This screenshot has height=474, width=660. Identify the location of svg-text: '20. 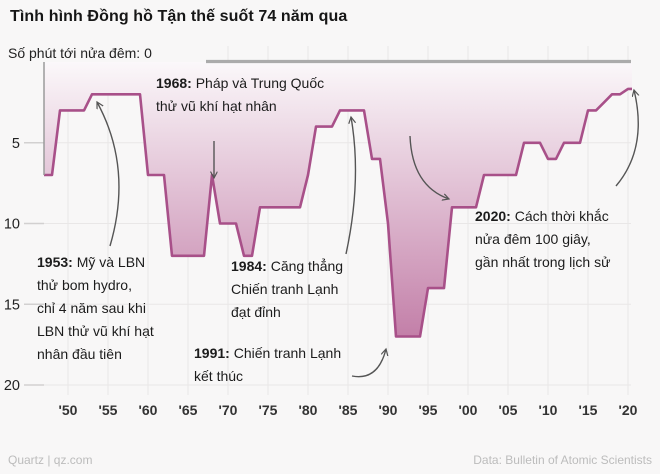
(628, 410).